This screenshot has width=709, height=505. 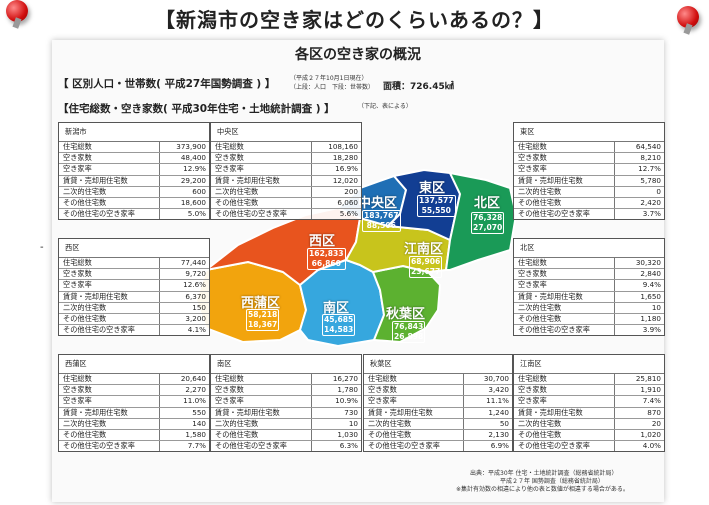 What do you see at coordinates (540, 191) in the screenshot?
I see `row-label: 二次的住宅数` at bounding box center [540, 191].